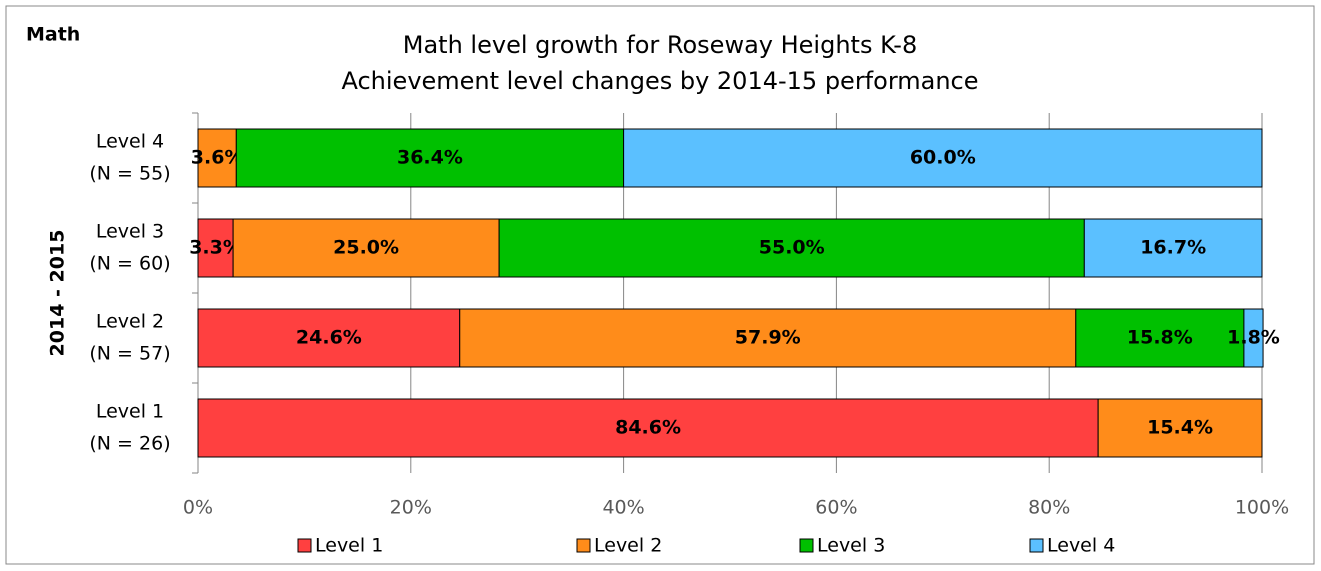 The image size is (1321, 571). I want to click on x-tick-label: 60%, so click(836, 508).